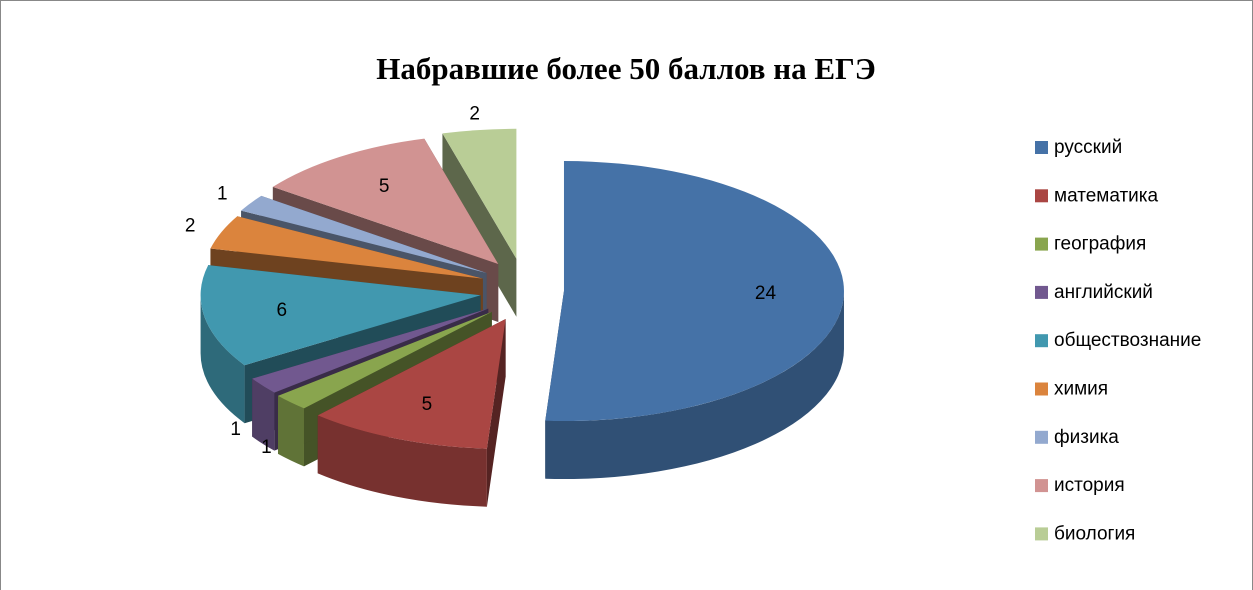 This screenshot has width=1253, height=590. I want to click on legend-label: биология, so click(1094, 533).